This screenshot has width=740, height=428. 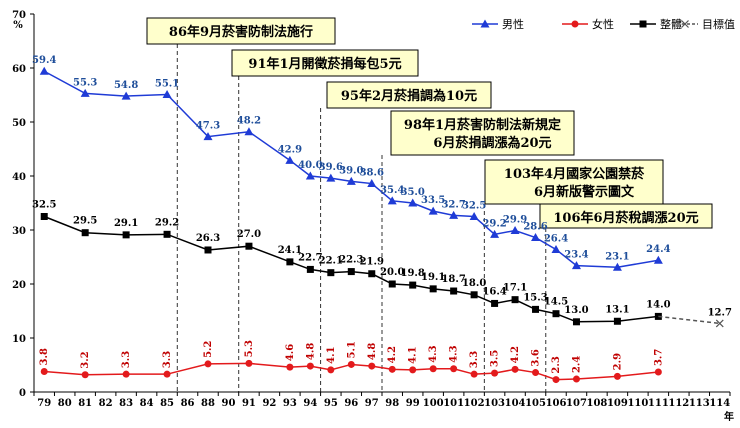 What do you see at coordinates (718, 24) in the screenshot?
I see `legend-label: 目標值` at bounding box center [718, 24].